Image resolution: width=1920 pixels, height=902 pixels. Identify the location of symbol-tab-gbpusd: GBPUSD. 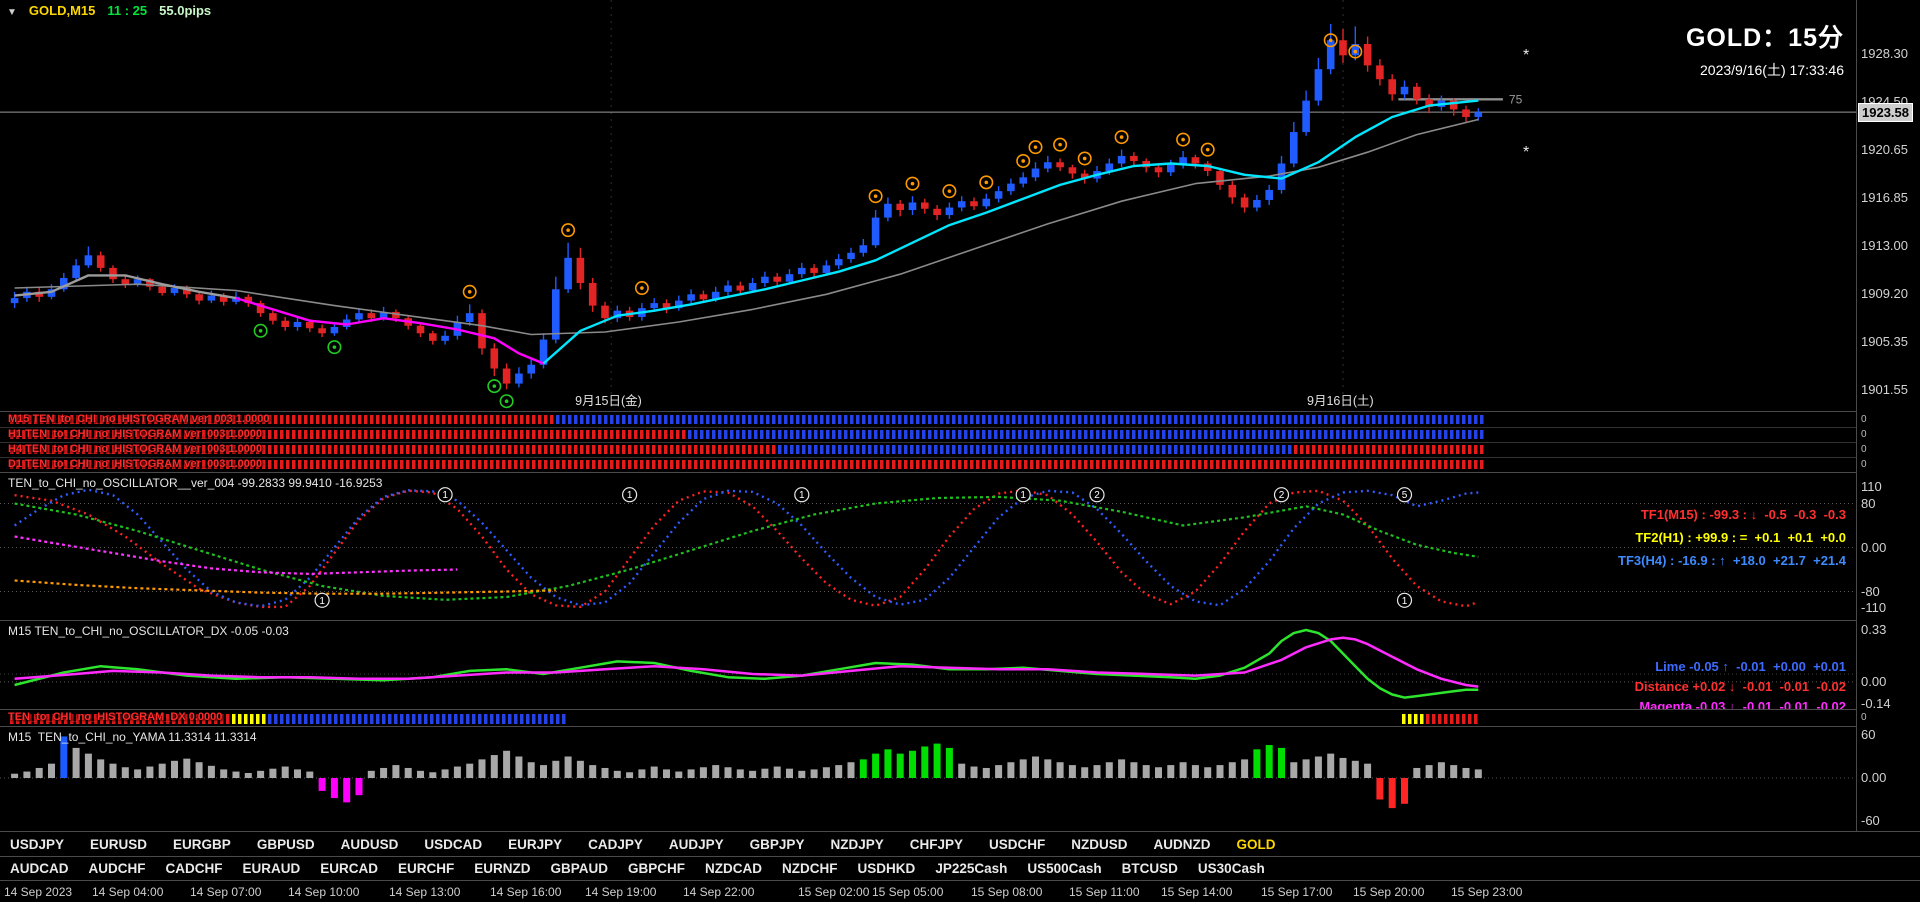
(285, 844).